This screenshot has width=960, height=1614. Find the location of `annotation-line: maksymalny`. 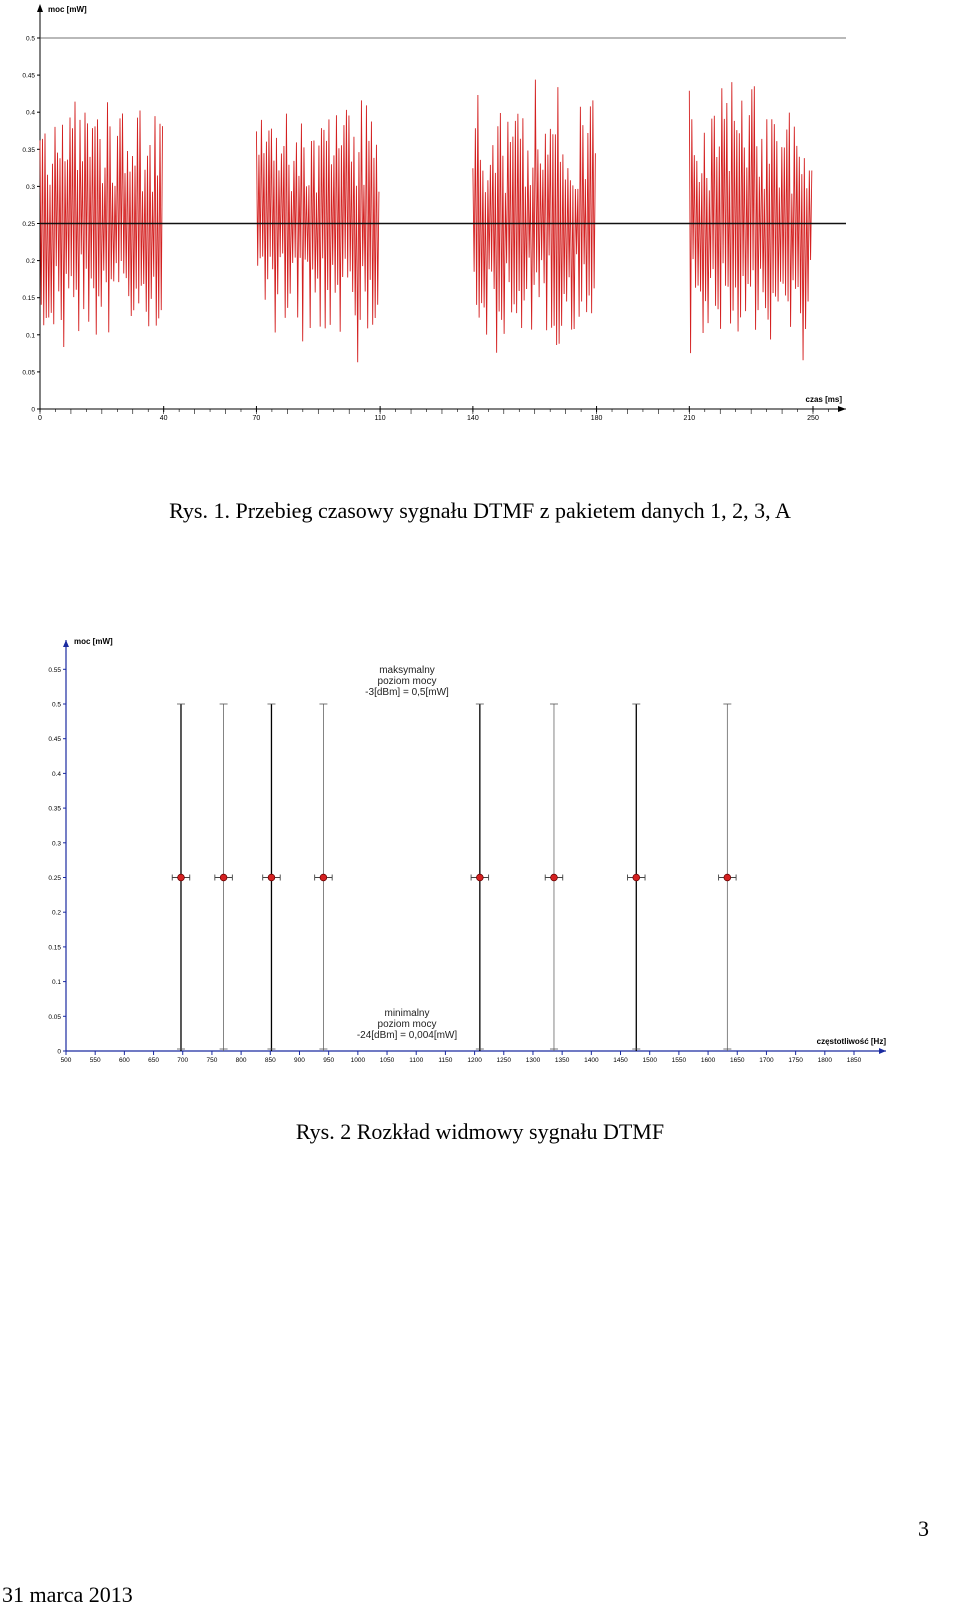

annotation-line: maksymalny is located at coordinates (407, 670).